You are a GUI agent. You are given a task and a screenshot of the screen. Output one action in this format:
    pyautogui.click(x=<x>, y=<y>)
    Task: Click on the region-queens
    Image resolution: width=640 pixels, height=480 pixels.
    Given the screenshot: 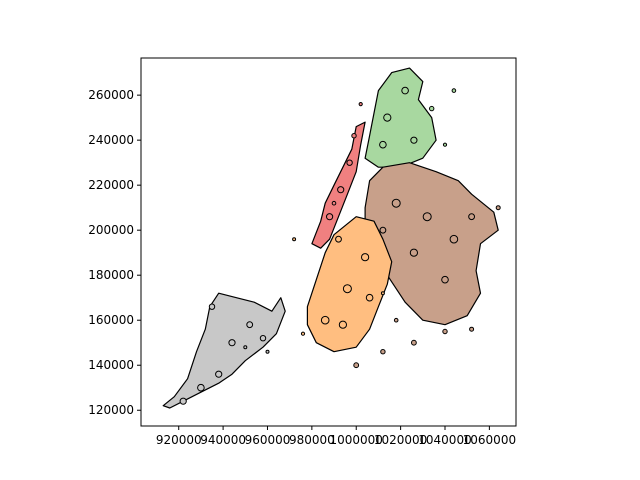 What is the action you would take?
    pyautogui.click(x=431, y=244)
    